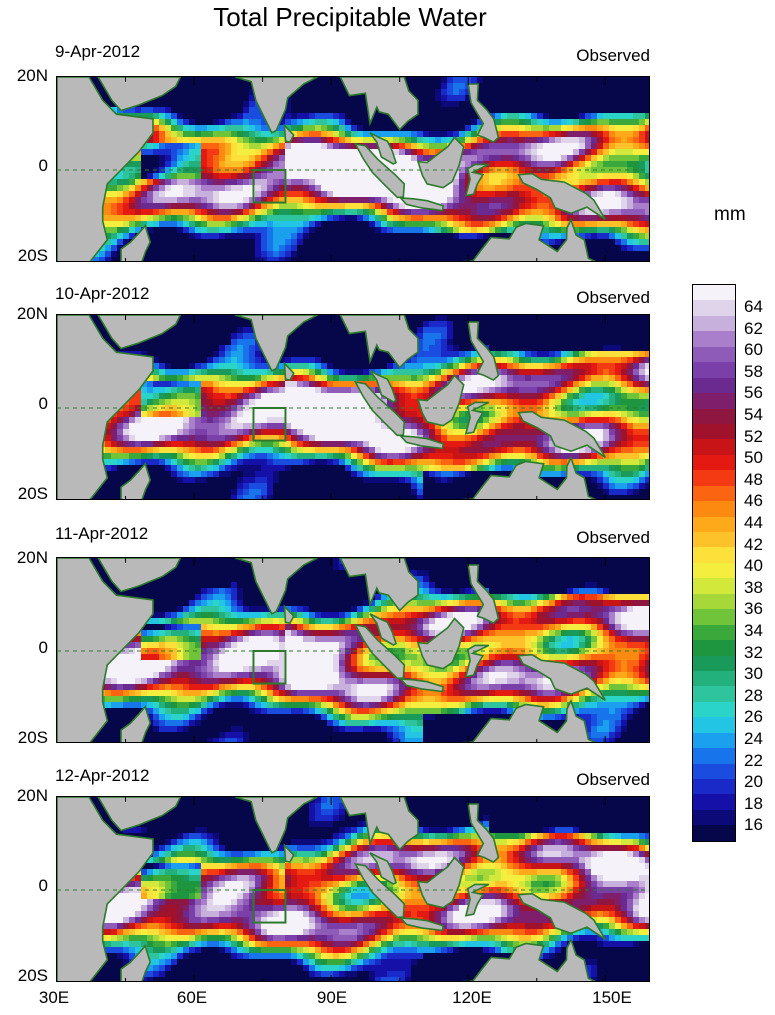  Describe the element at coordinates (753, 717) in the screenshot. I see `colorbar-tick-label: 26` at that location.